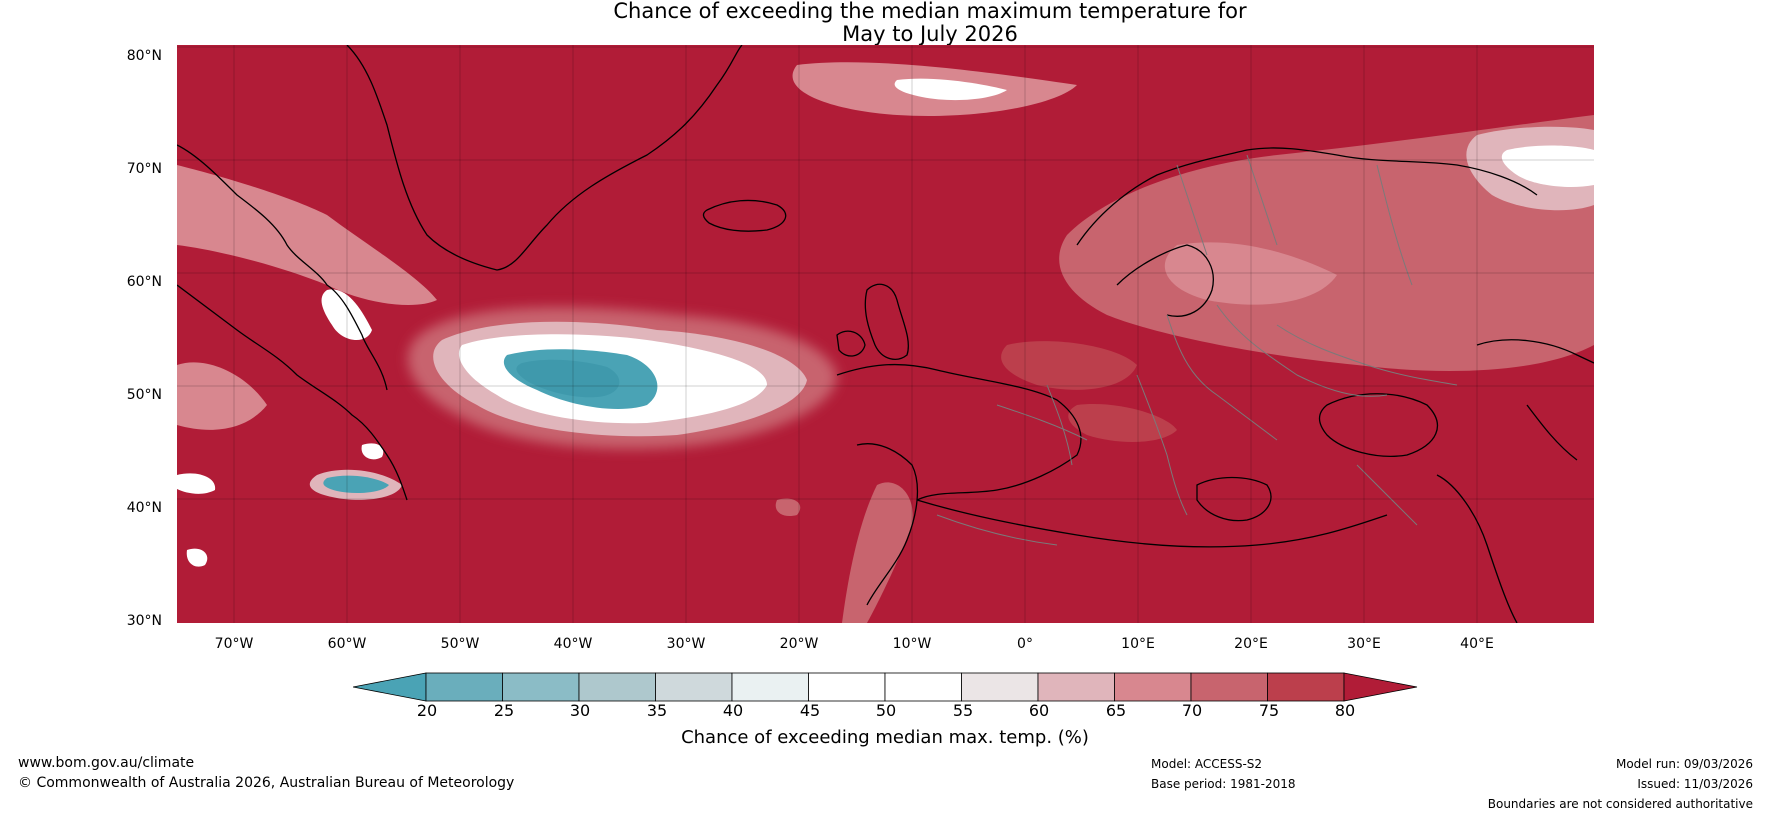 This screenshot has width=1770, height=816. Describe the element at coordinates (460, 644) in the screenshot. I see `lon-label-50w: 50°W` at that location.